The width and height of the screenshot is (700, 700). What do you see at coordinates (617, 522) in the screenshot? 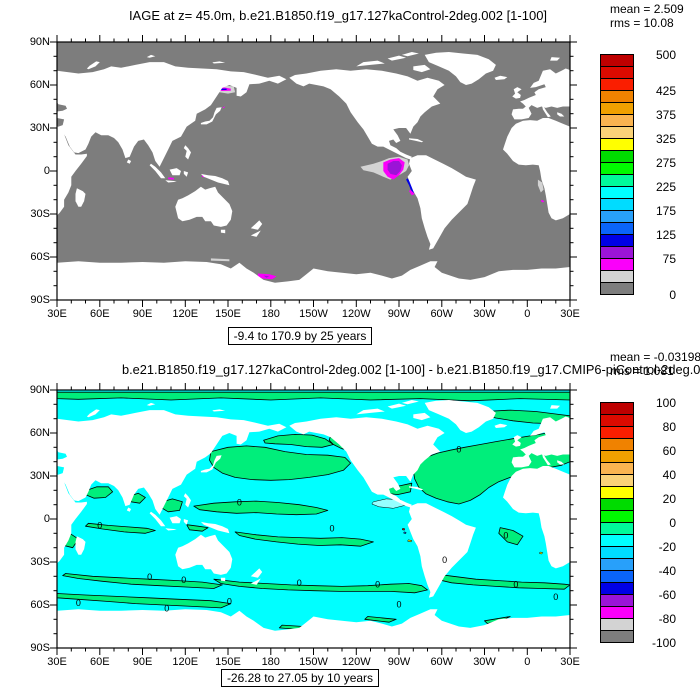
I see `panel-bottom-colorbar` at bounding box center [617, 522].